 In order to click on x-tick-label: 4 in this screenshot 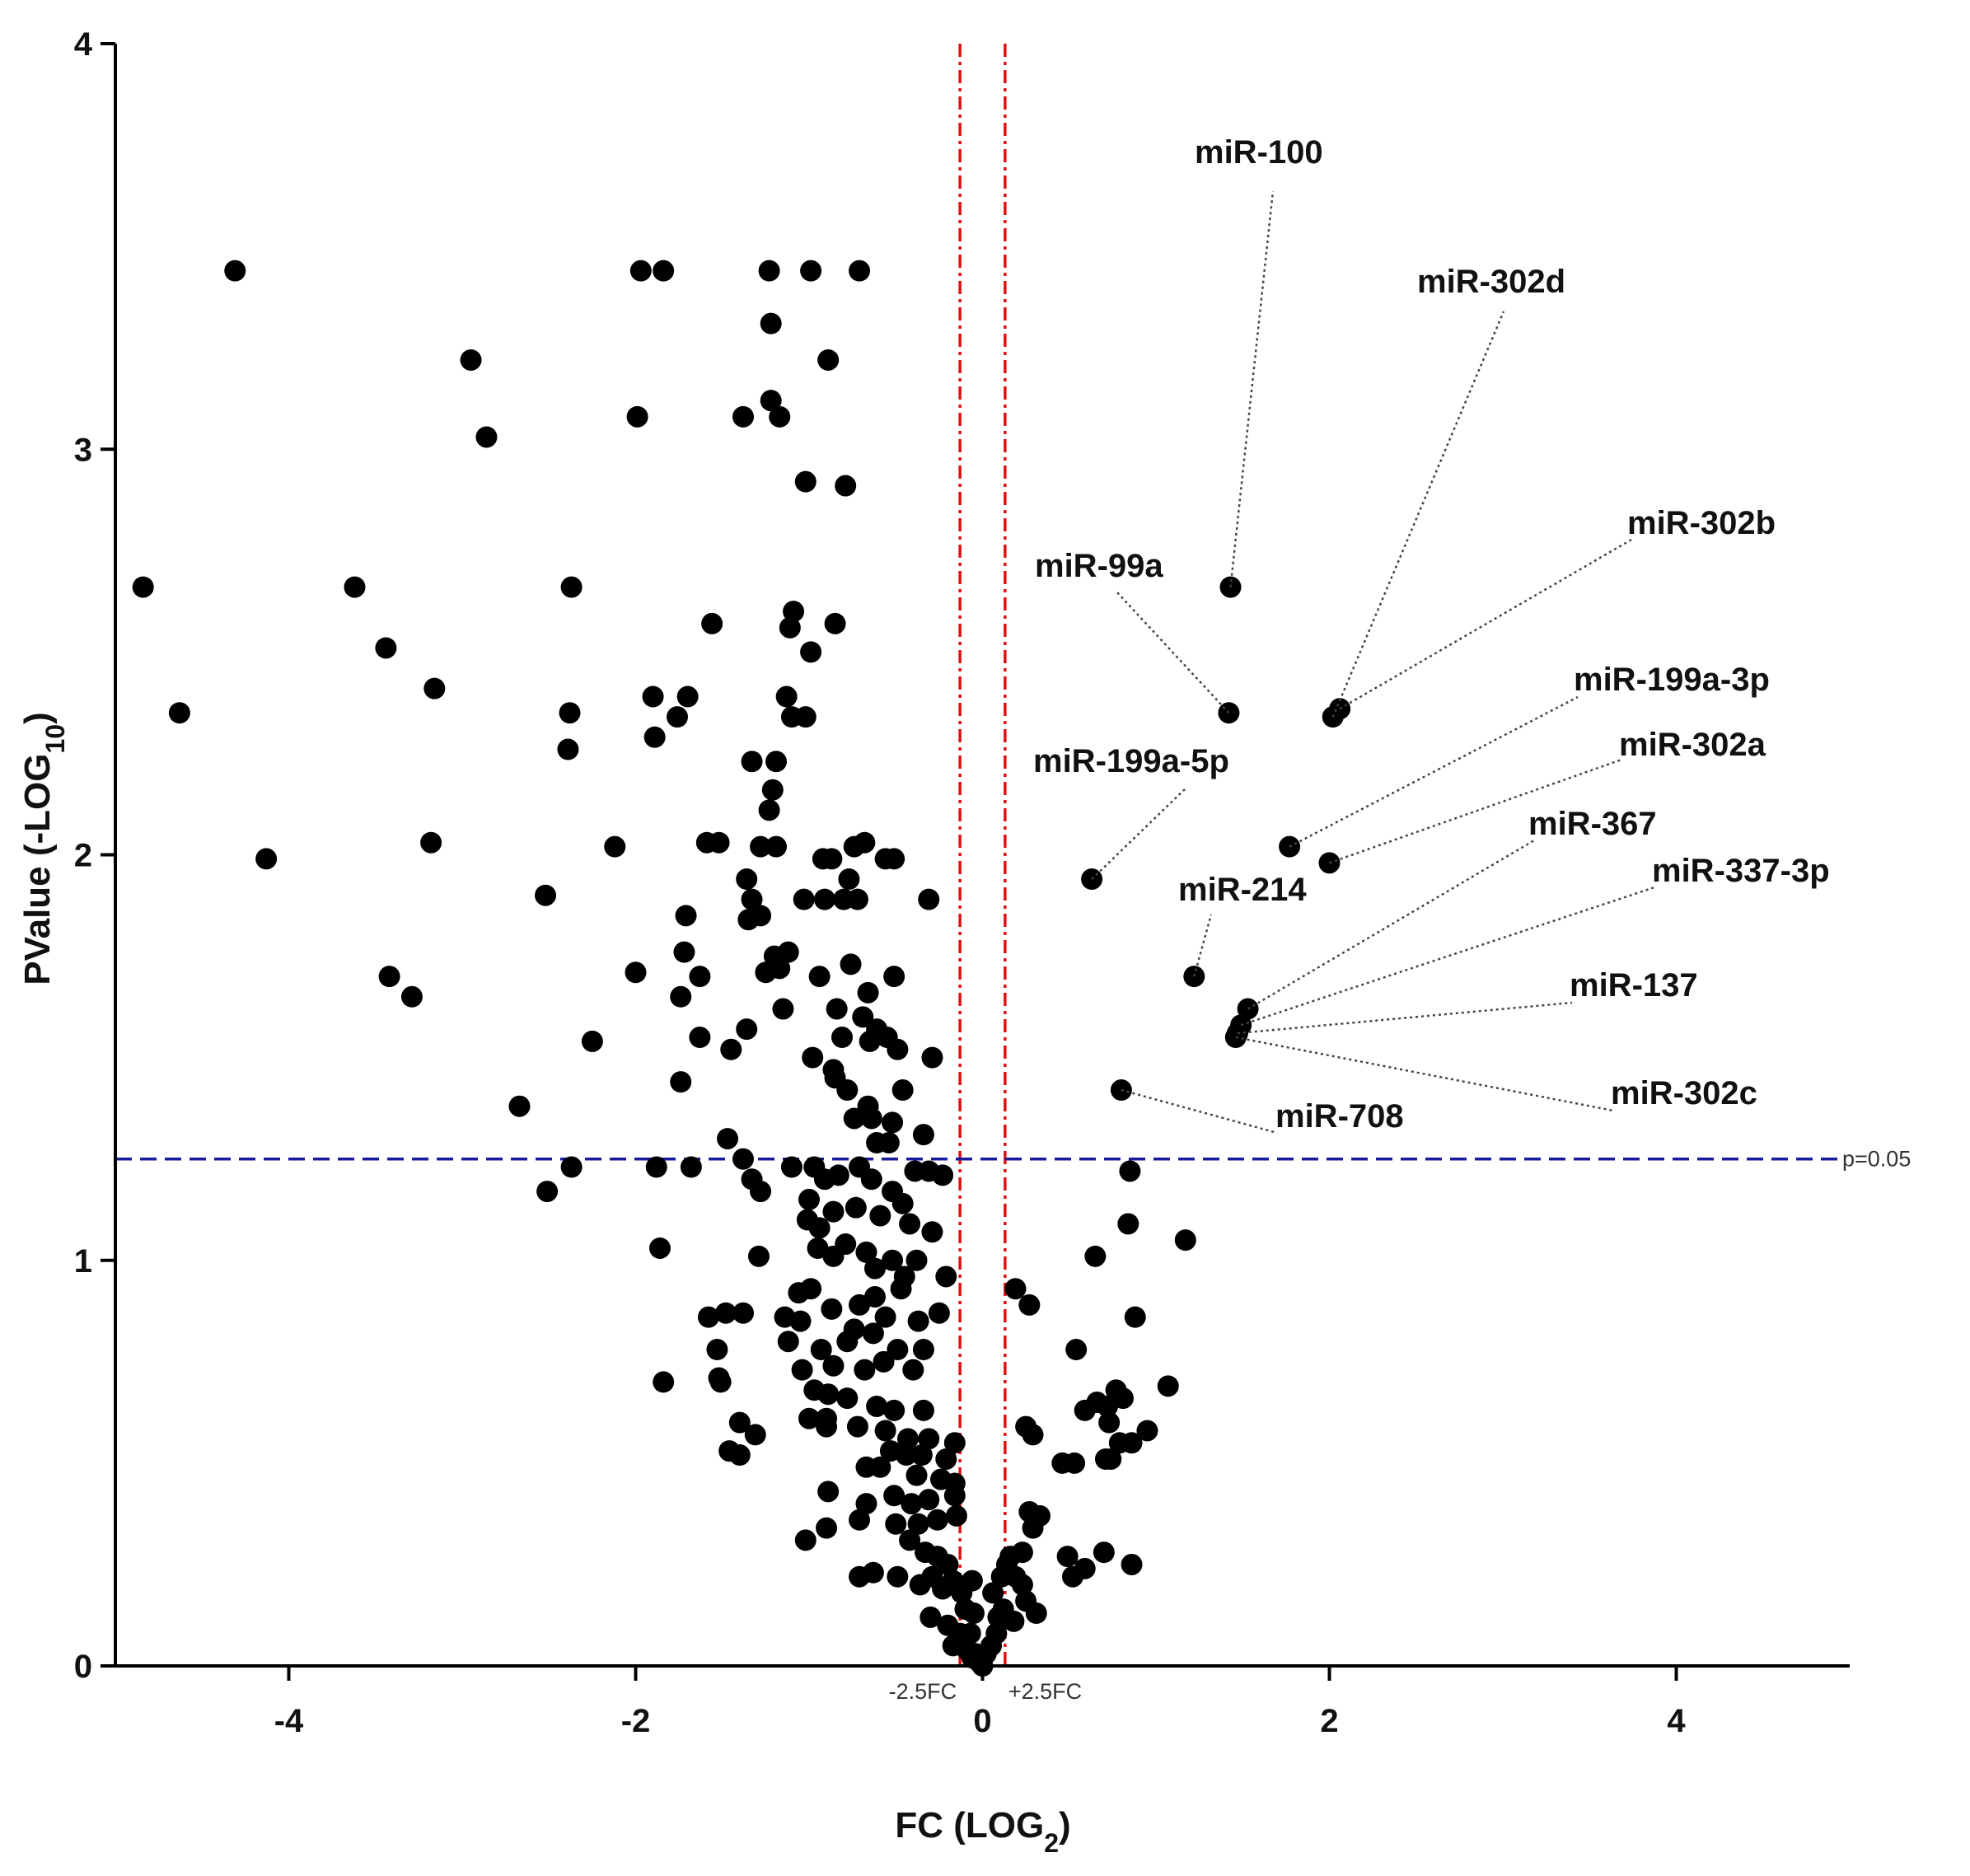, I will do `click(1676, 1721)`.